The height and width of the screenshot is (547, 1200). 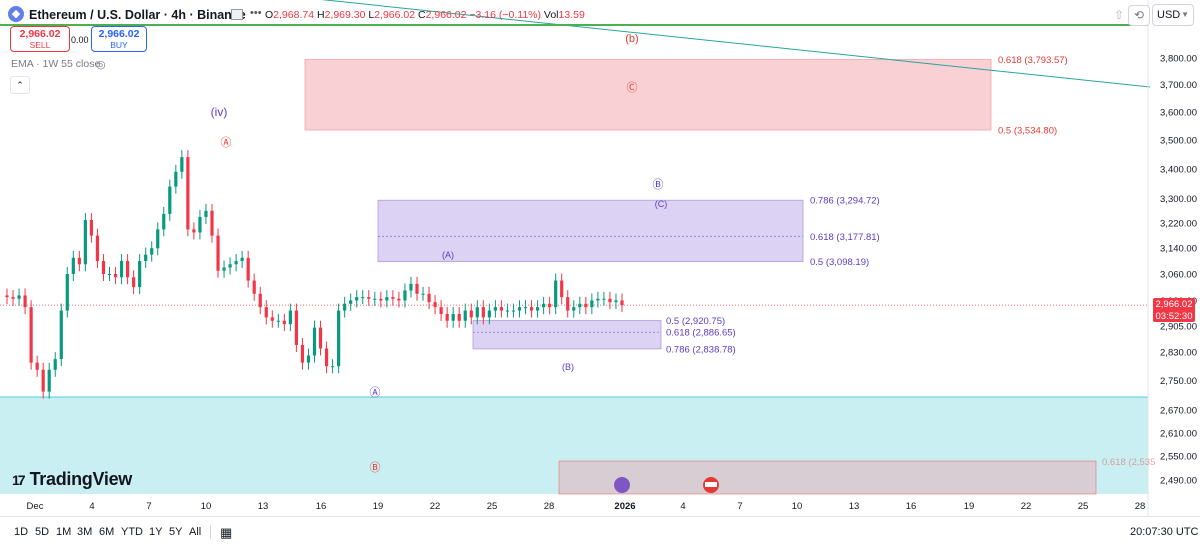 What do you see at coordinates (91, 506) in the screenshot?
I see `x-tick-label: 4` at bounding box center [91, 506].